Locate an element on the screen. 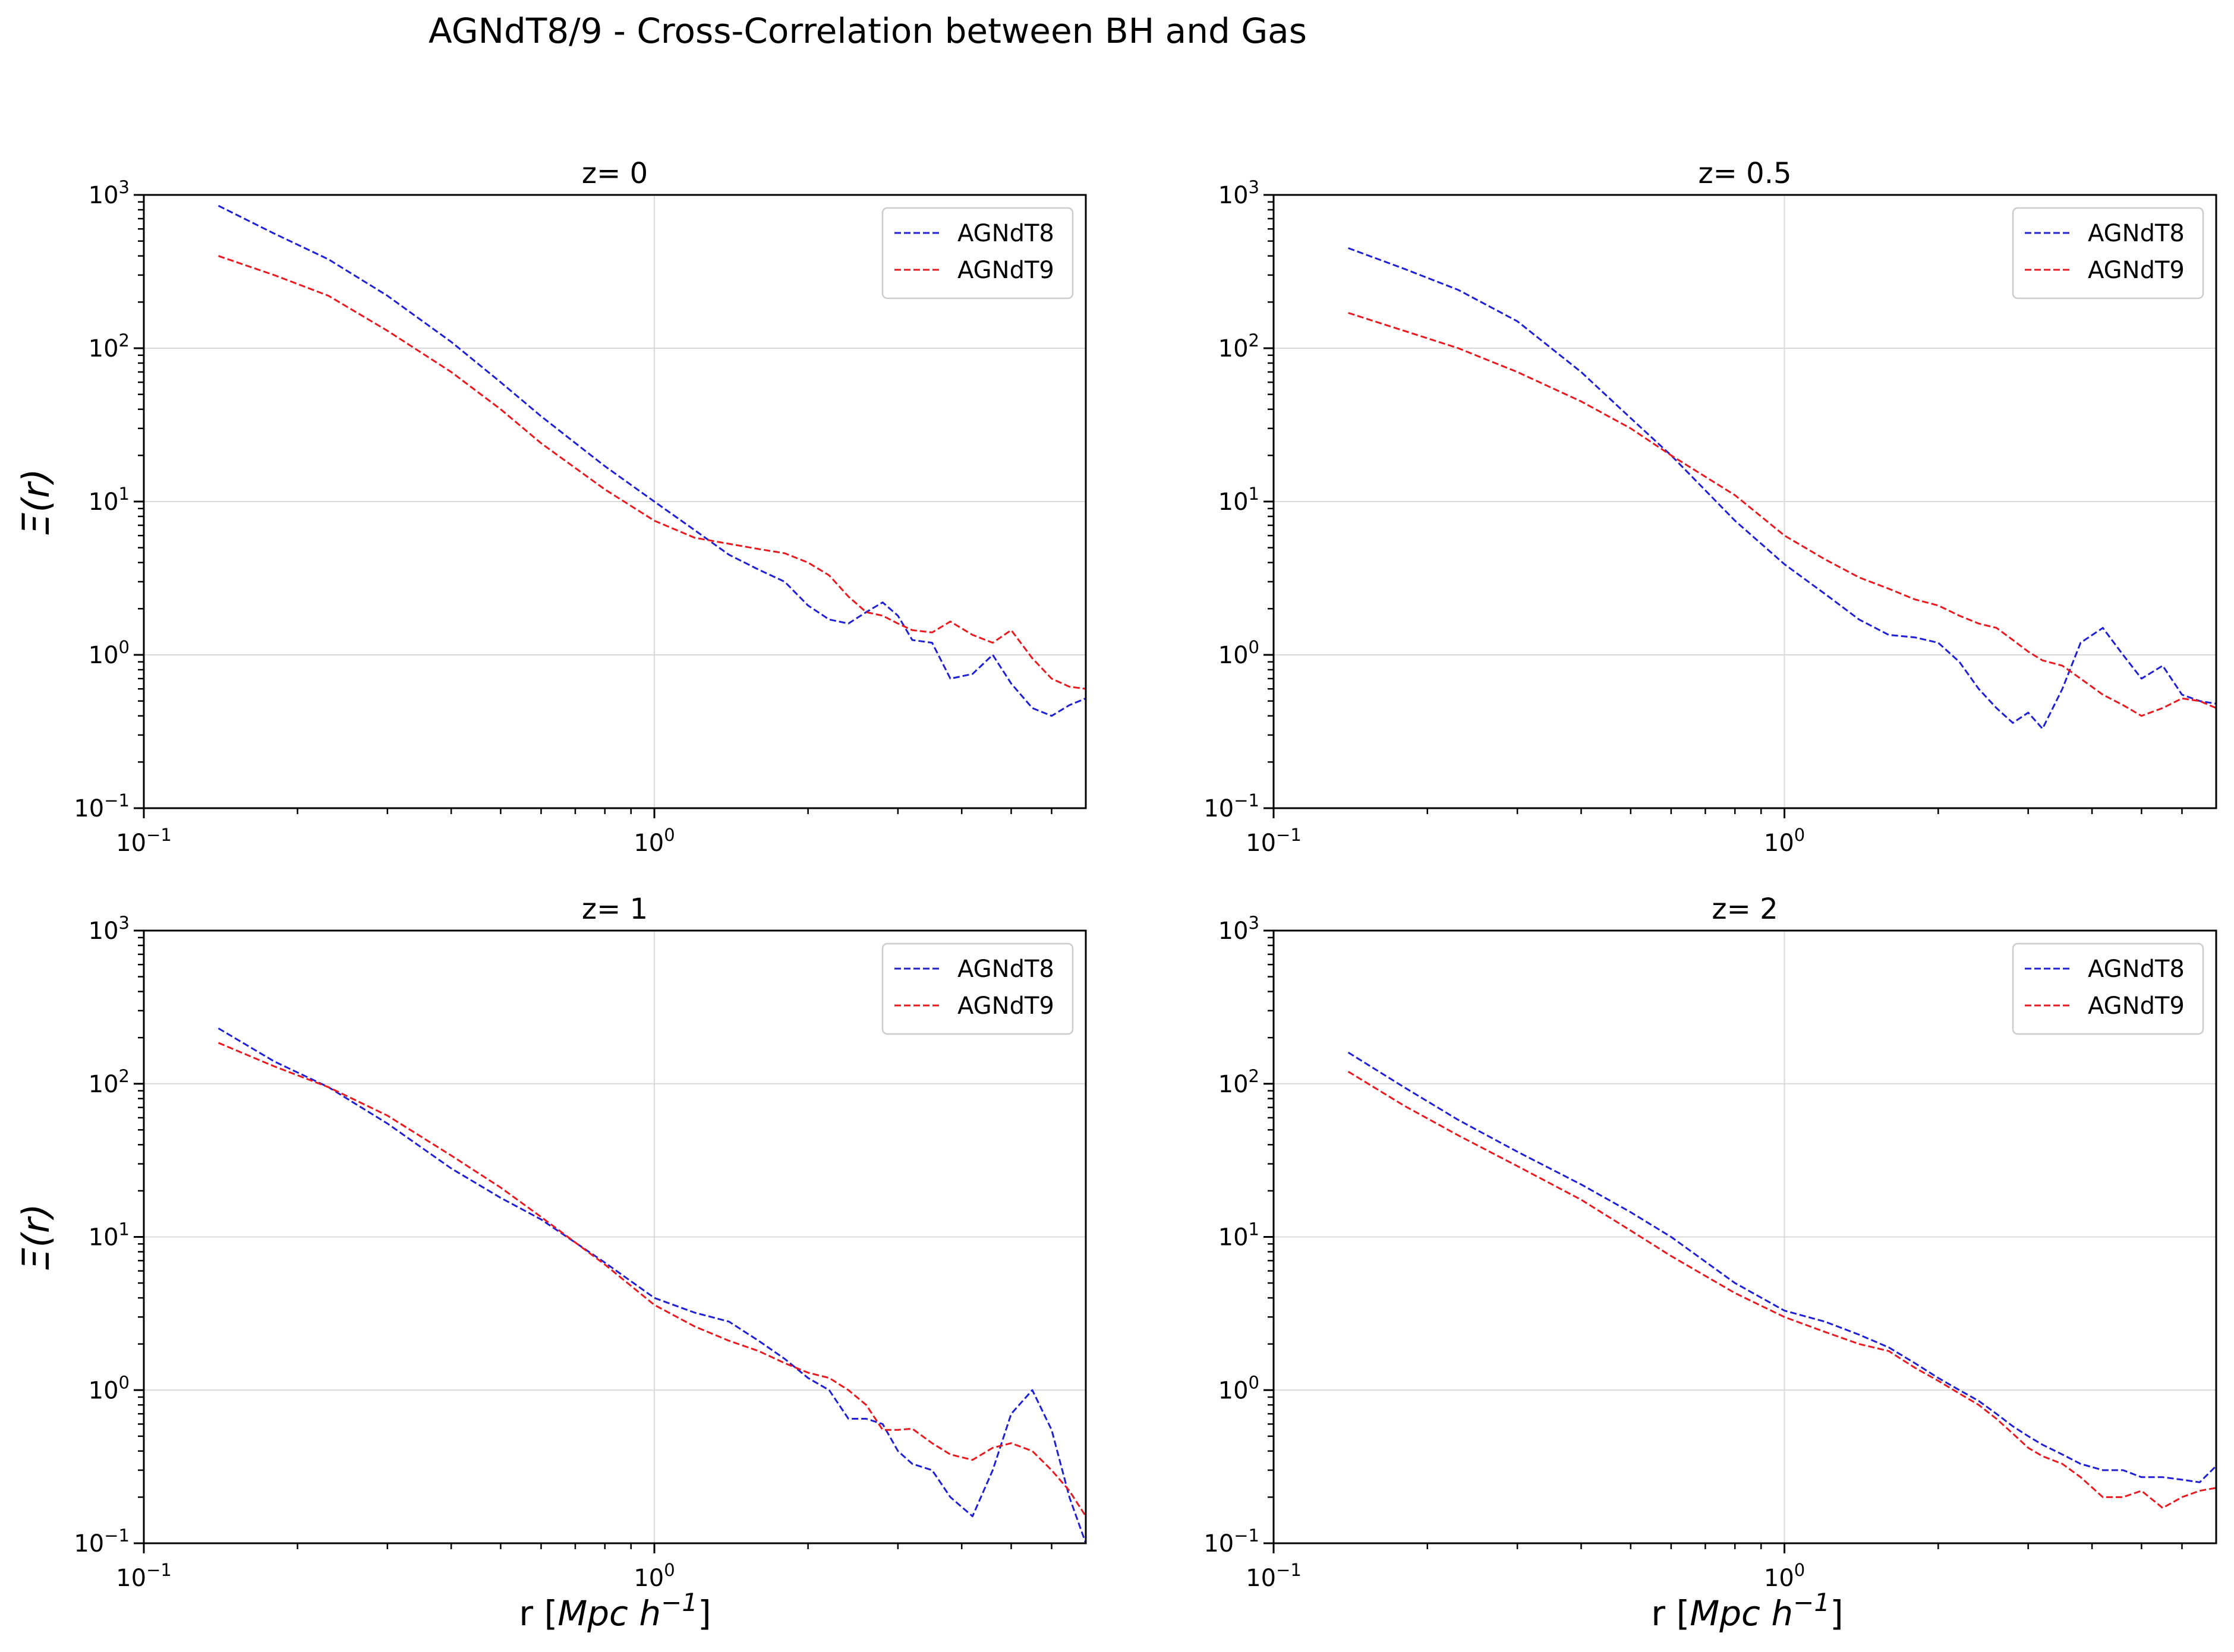 The width and height of the screenshot is (2234, 1652). subplot-title: z= 1 is located at coordinates (615, 910).